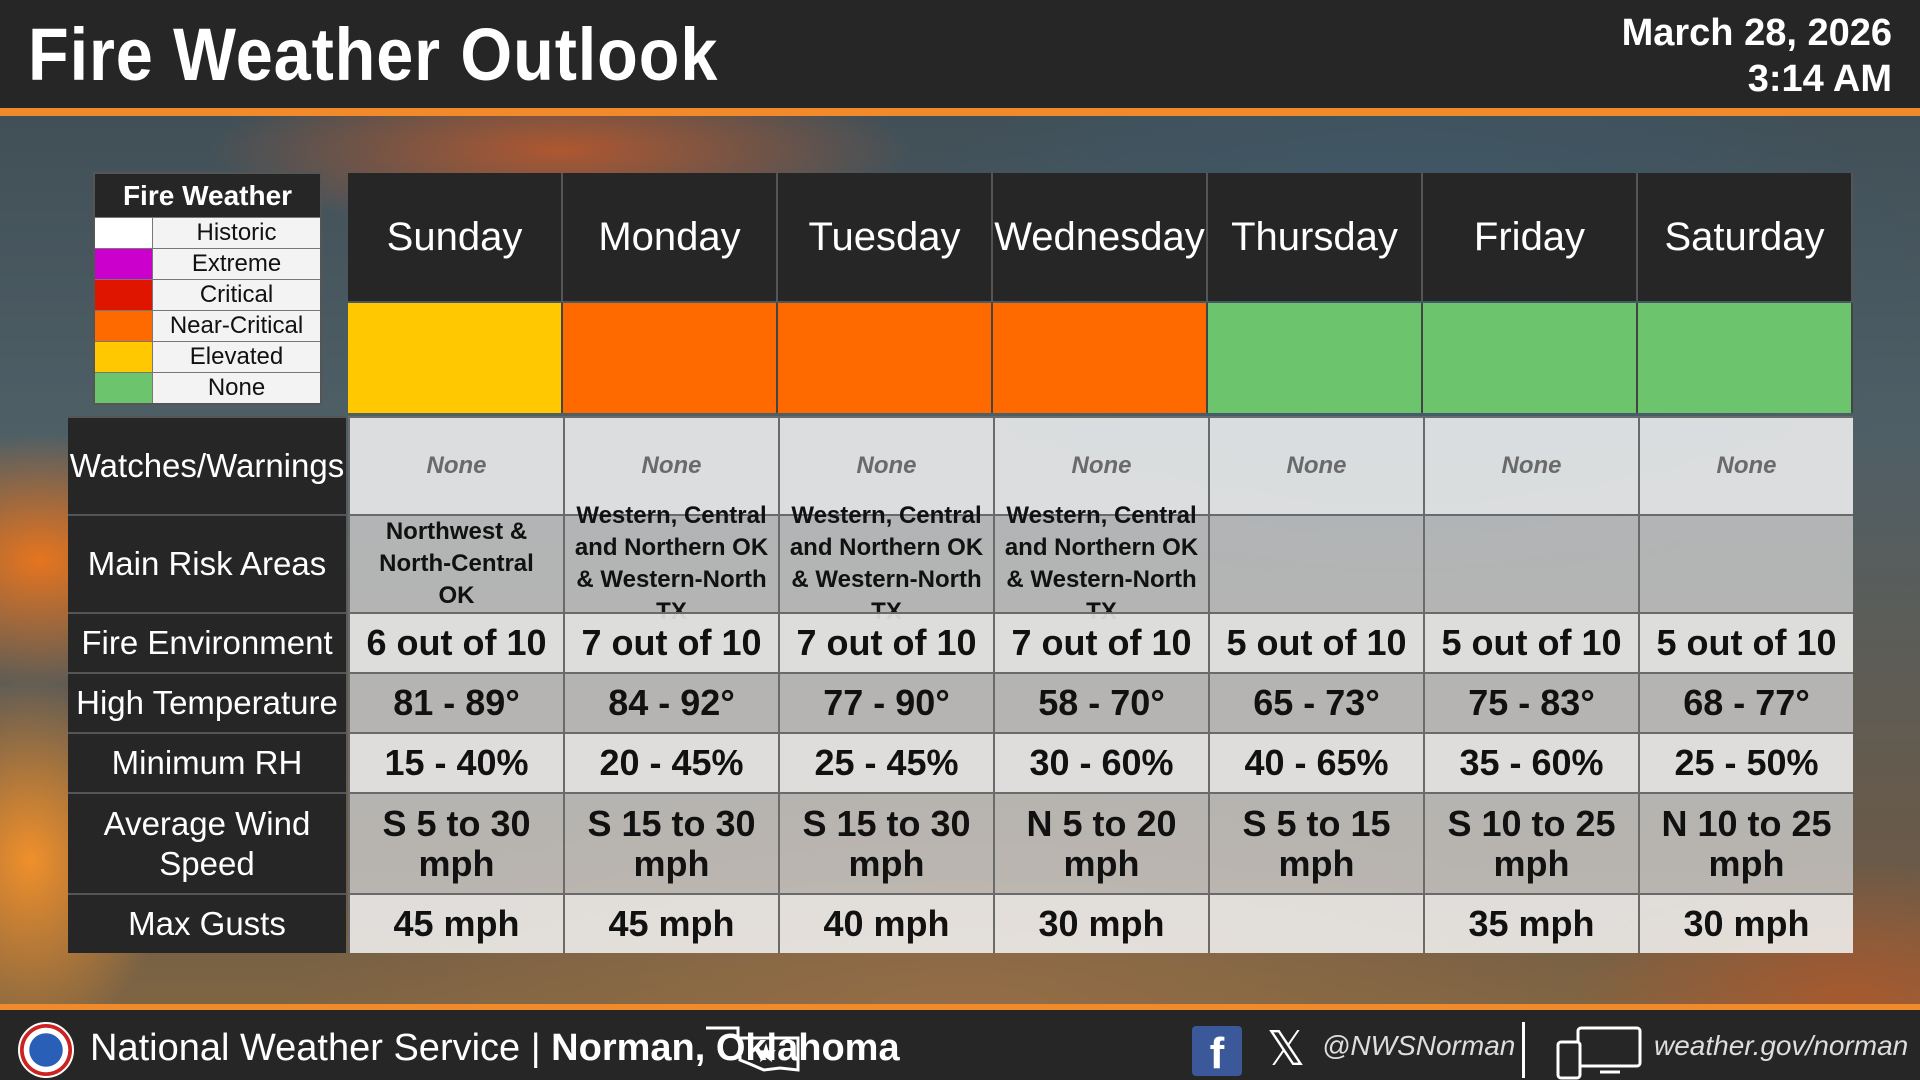  What do you see at coordinates (1819, 79) in the screenshot?
I see `issue-time: 3:14 AM` at bounding box center [1819, 79].